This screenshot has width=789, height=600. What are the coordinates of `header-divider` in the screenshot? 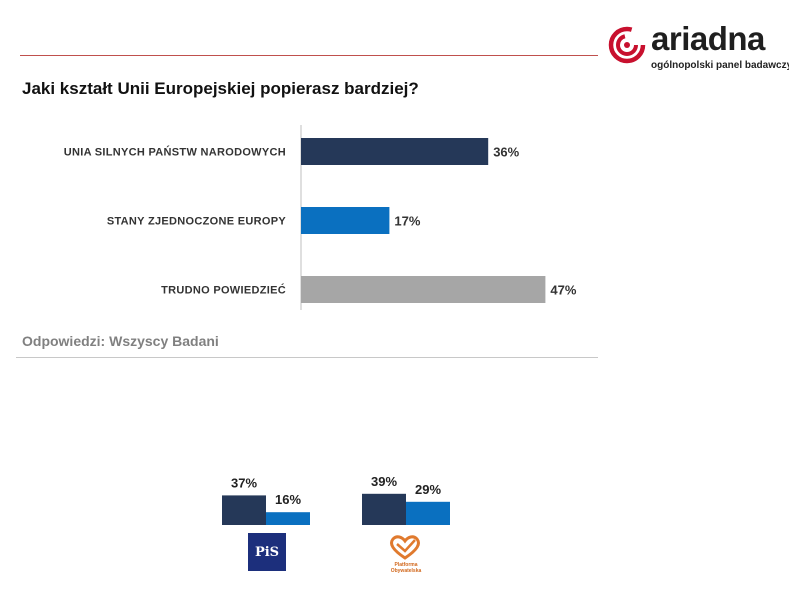 It's located at (309, 55).